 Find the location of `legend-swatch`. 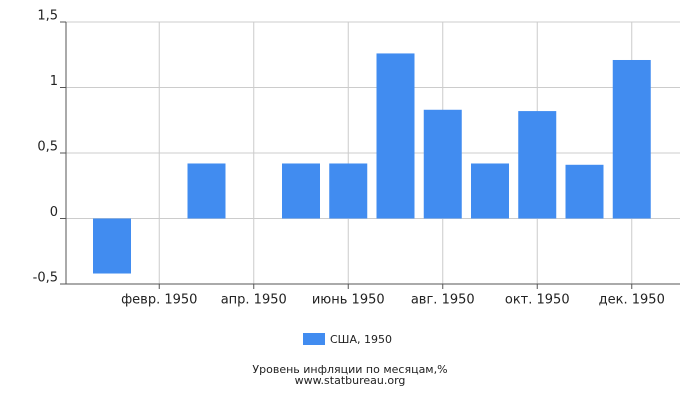

legend-swatch is located at coordinates (314, 339).